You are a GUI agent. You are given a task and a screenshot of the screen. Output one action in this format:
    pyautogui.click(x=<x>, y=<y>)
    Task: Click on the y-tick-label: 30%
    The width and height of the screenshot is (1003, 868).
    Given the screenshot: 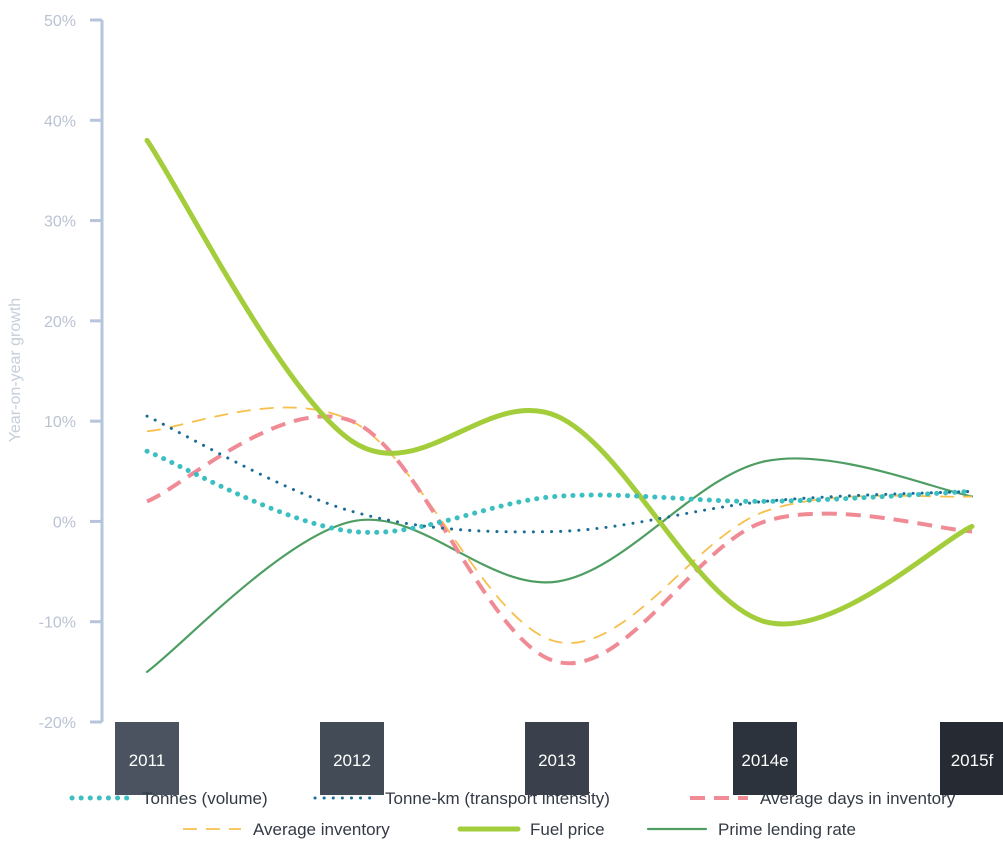 What is the action you would take?
    pyautogui.click(x=60, y=222)
    